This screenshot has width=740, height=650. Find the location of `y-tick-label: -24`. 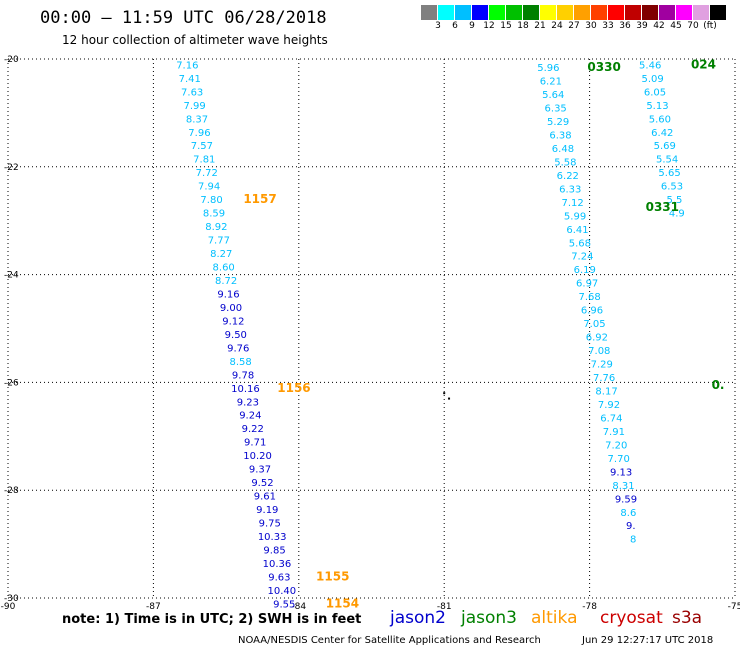

y-tick-label: -24 is located at coordinates (11, 276).